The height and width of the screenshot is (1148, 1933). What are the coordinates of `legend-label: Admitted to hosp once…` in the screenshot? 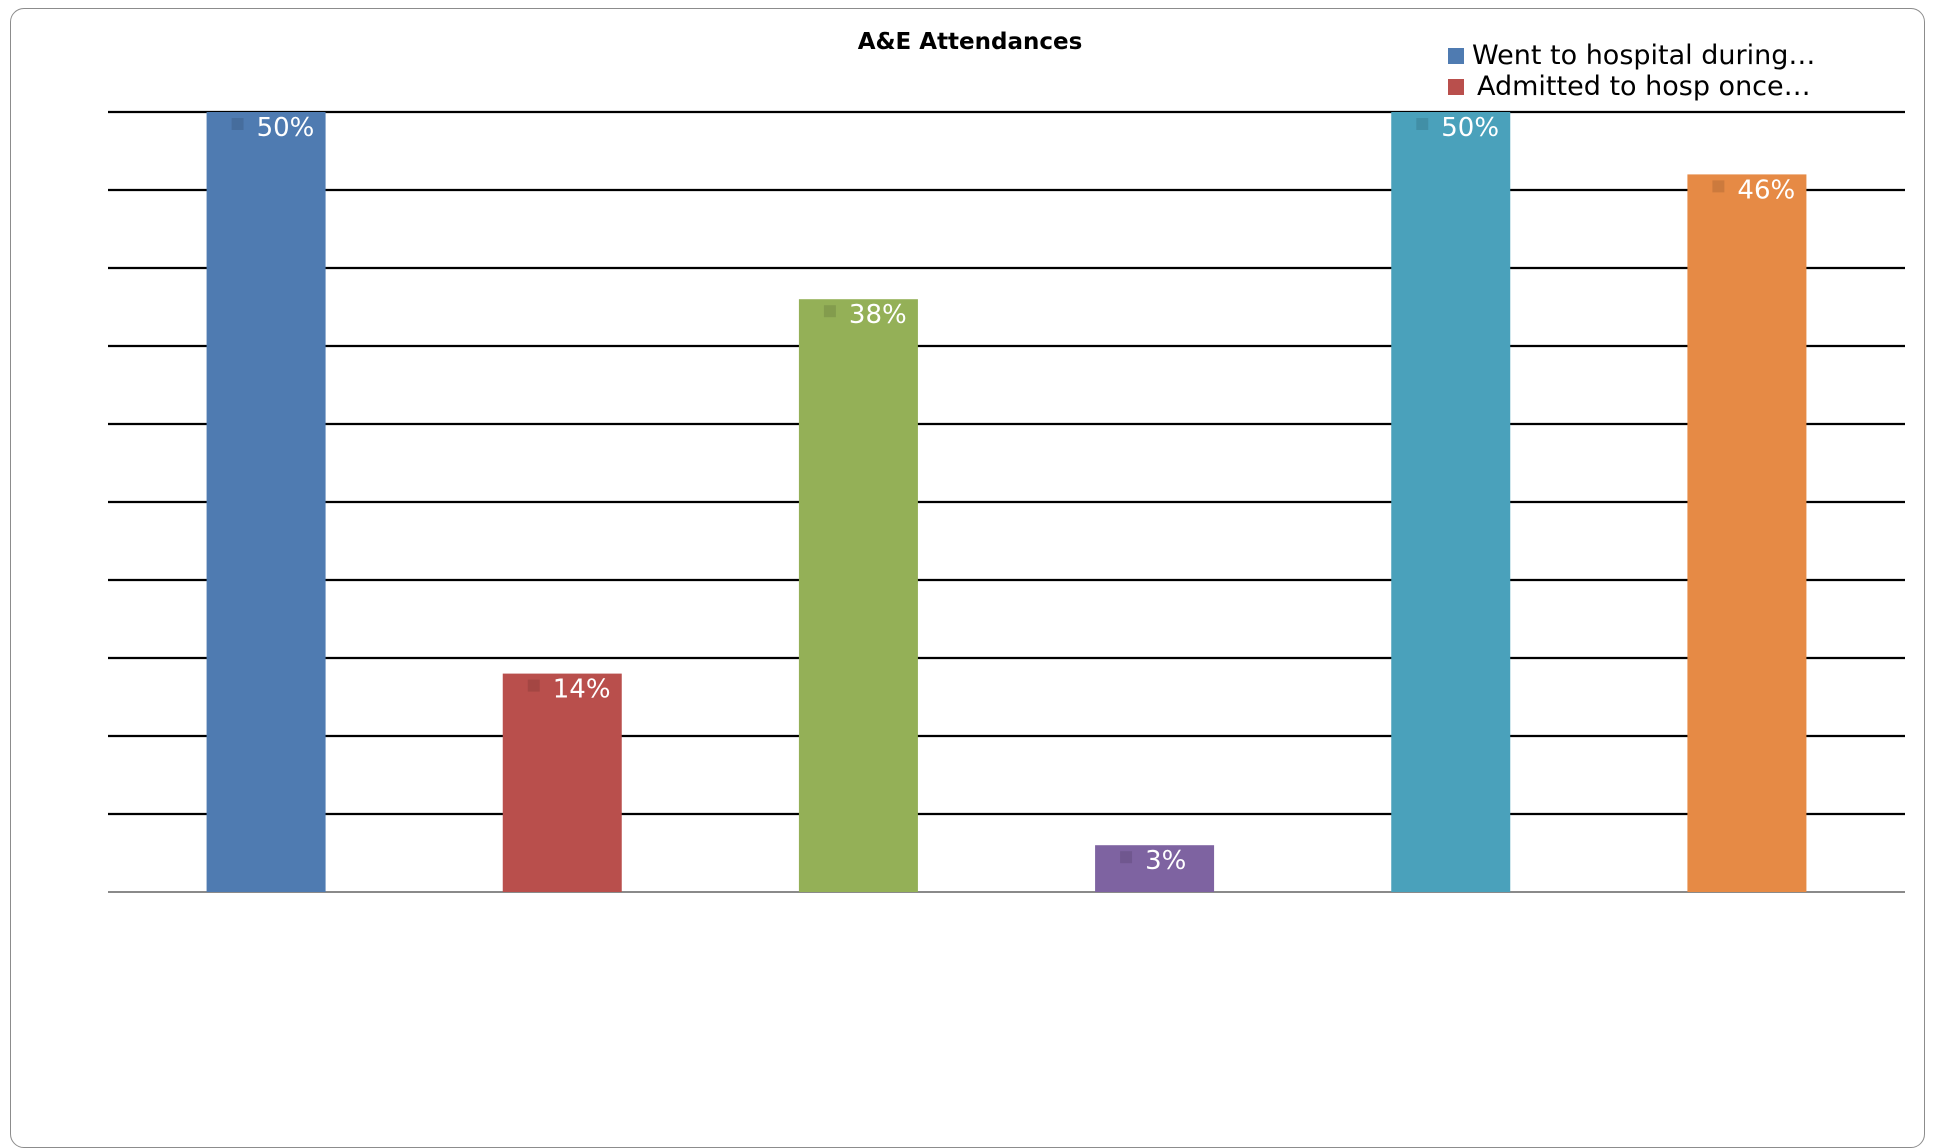 It's located at (1644, 86).